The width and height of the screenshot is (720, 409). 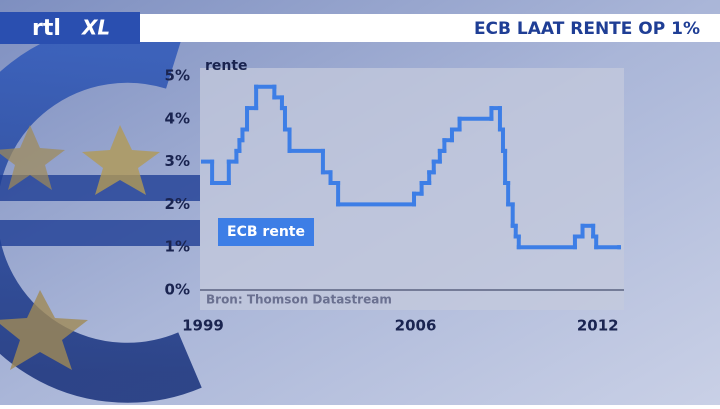 I want to click on logo-sub: XL, so click(x=95, y=28).